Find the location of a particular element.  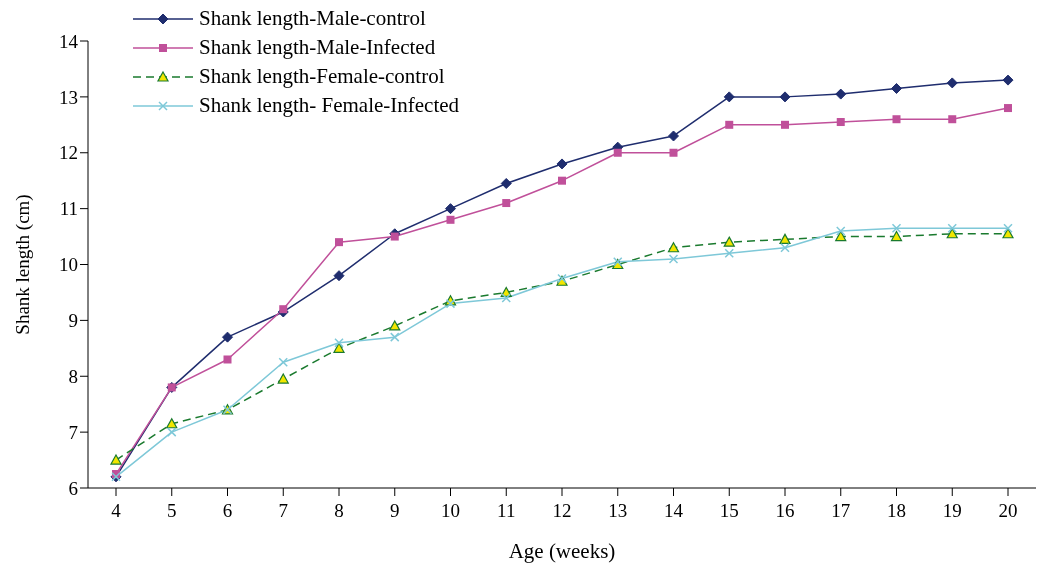

x-tick-label: 15 is located at coordinates (729, 511).